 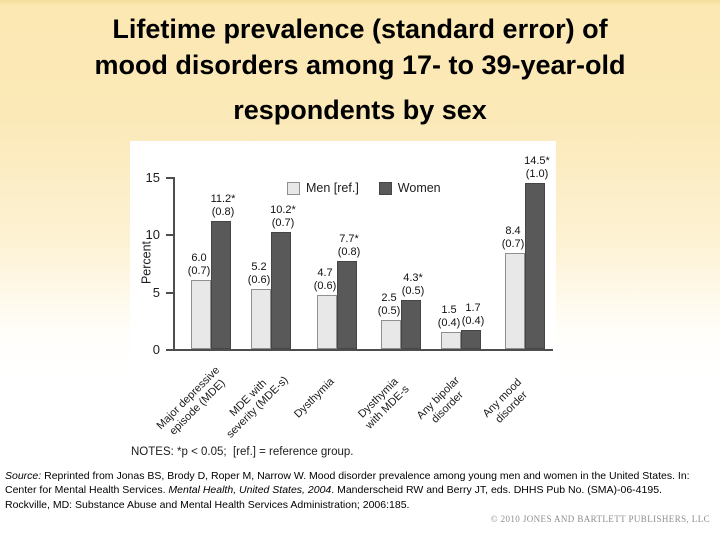 I want to click on bar-value-label: 4.7 (0.6), so click(x=325, y=280).